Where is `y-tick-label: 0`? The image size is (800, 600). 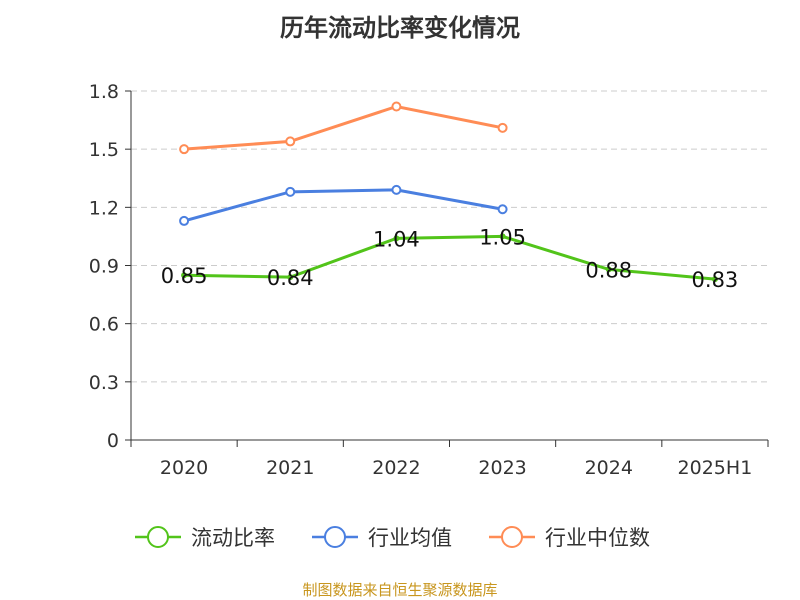 y-tick-label: 0 is located at coordinates (113, 441).